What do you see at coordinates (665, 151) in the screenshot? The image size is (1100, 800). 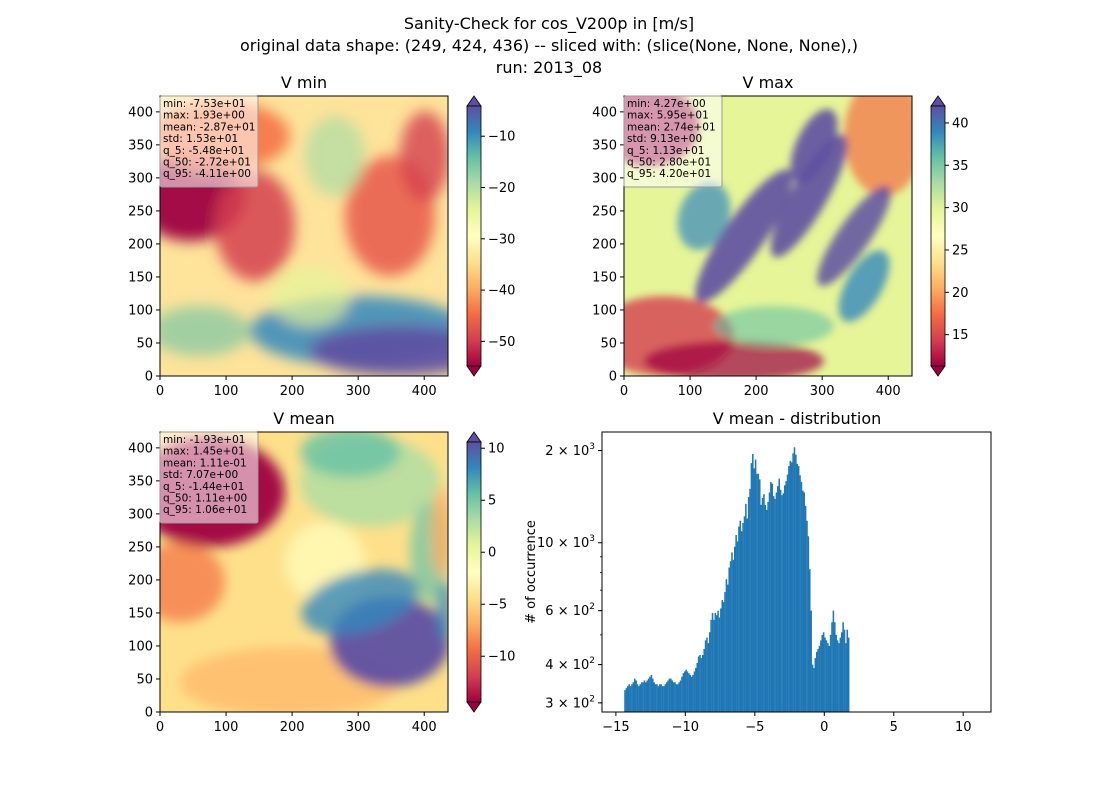 I see `stat-line: q_5: 1.13e+01` at bounding box center [665, 151].